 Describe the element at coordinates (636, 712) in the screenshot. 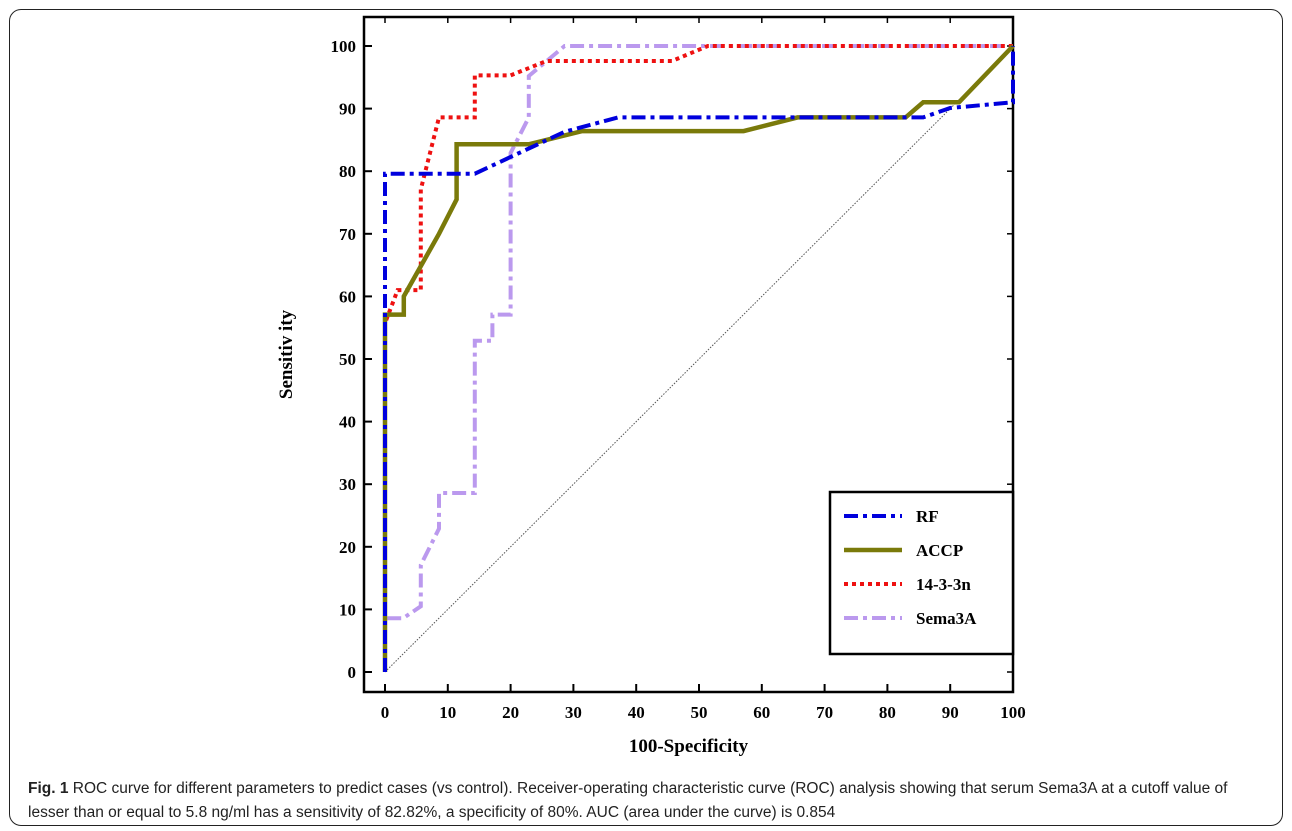

I see `x-tick-label: 40` at that location.